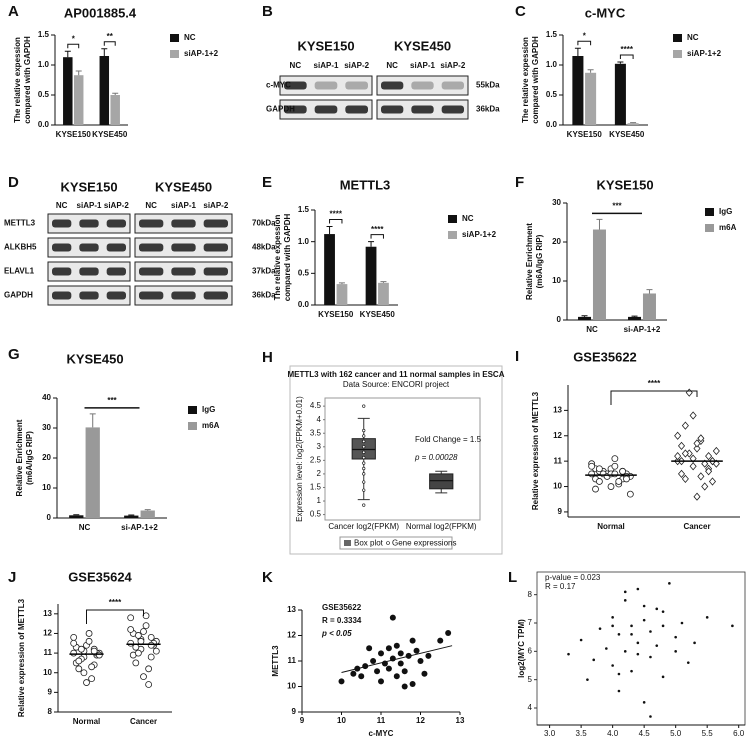 The width and height of the screenshot is (750, 742). I want to click on y-axis-label: (m6A/IgG RIP), so click(29, 458).